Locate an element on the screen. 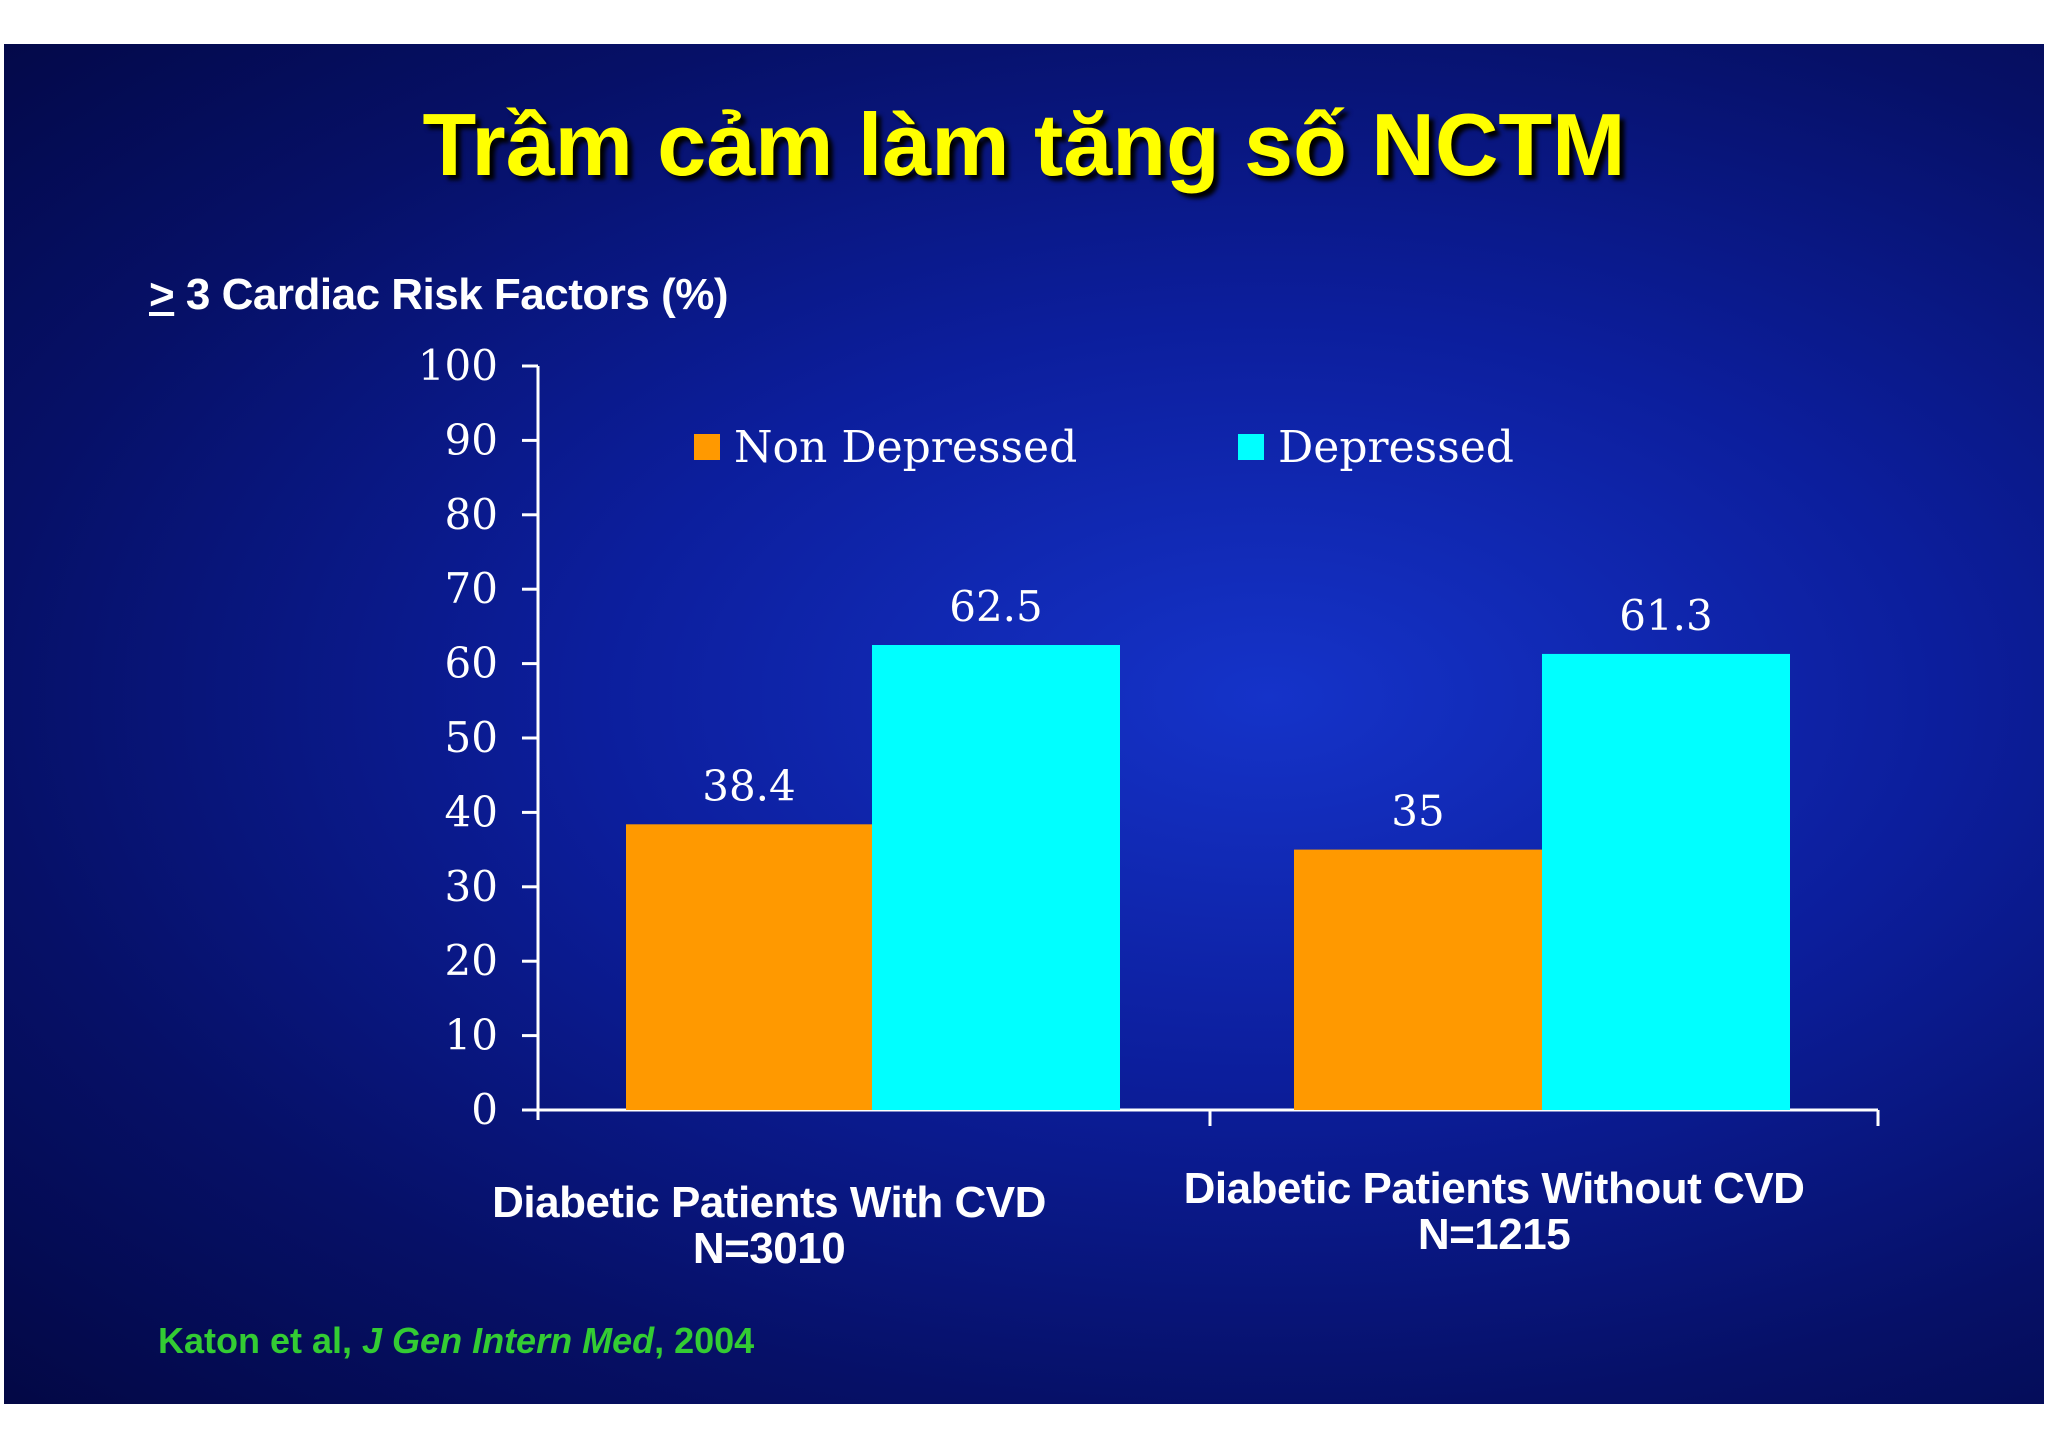 The height and width of the screenshot is (1448, 2048). citation: Katon et al, J Gen Intern Med, 2004 is located at coordinates (456, 1341).